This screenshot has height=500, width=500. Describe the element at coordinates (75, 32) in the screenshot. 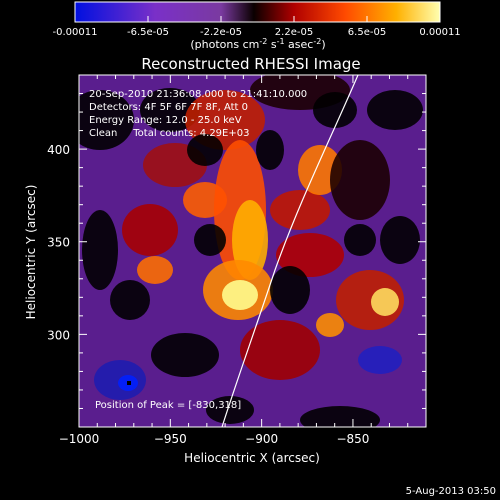

I see `colorbar-tick-label: -0.00011` at that location.